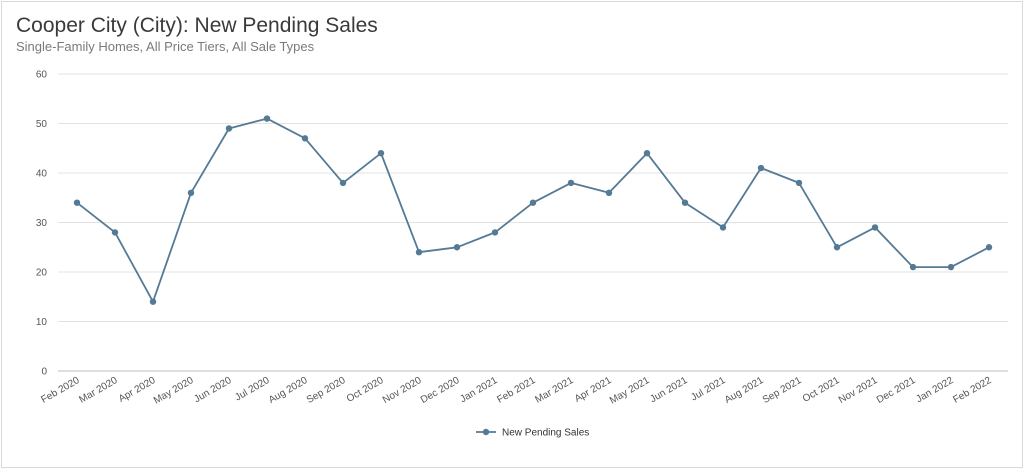  What do you see at coordinates (402, 390) in the screenshot?
I see `x-tick-label: Nov 2020` at bounding box center [402, 390].